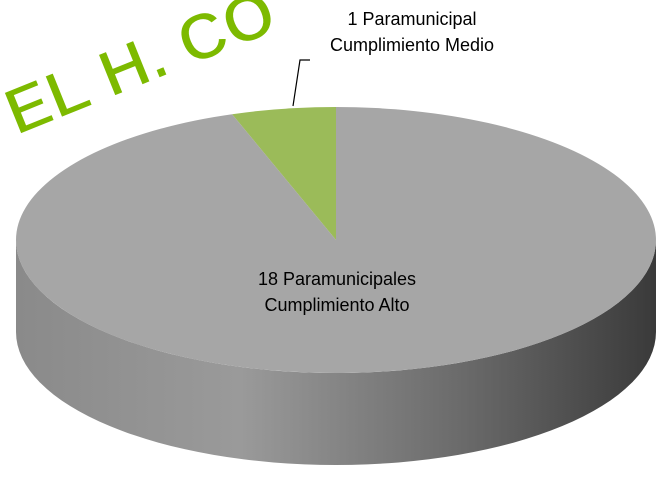  Describe the element at coordinates (284, 173) in the screenshot. I see `pie-slice` at that location.